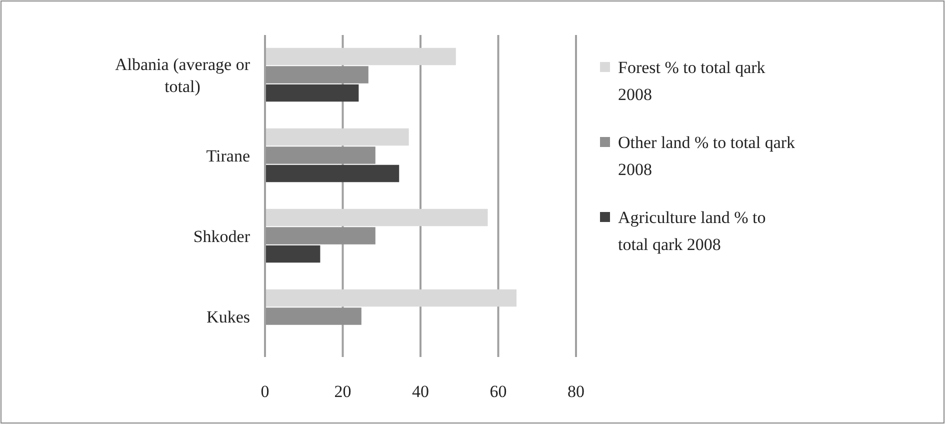 Image resolution: width=945 pixels, height=424 pixels. What do you see at coordinates (576, 392) in the screenshot?
I see `x-tick-label: 80` at bounding box center [576, 392].